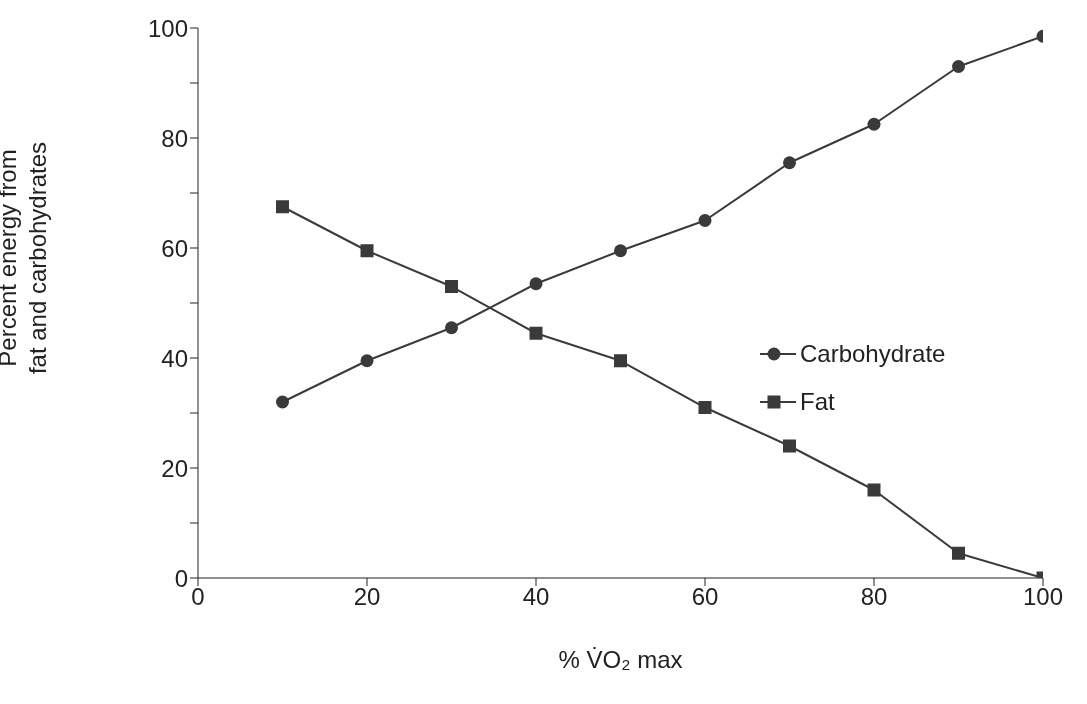  I want to click on x-tick-label: 80, so click(874, 597).